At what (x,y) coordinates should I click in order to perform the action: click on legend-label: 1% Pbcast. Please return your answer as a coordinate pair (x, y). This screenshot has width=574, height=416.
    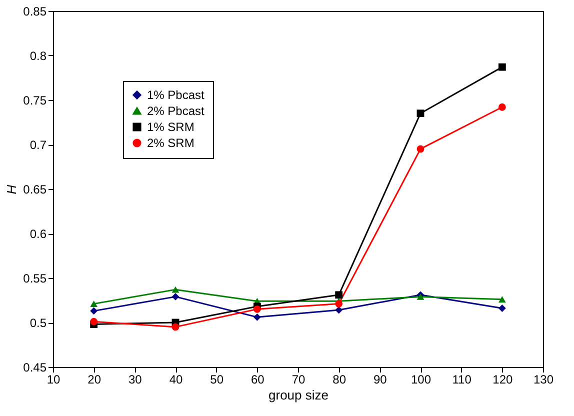
    Looking at the image, I should click on (176, 95).